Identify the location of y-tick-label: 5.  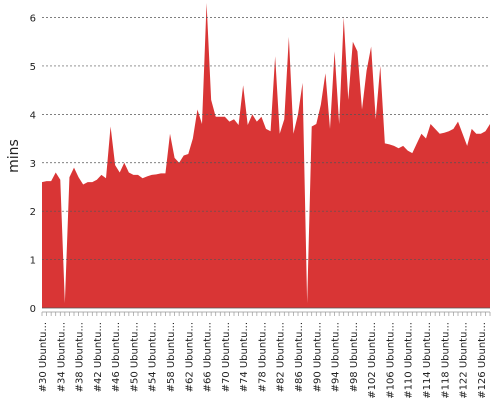
(33, 67).